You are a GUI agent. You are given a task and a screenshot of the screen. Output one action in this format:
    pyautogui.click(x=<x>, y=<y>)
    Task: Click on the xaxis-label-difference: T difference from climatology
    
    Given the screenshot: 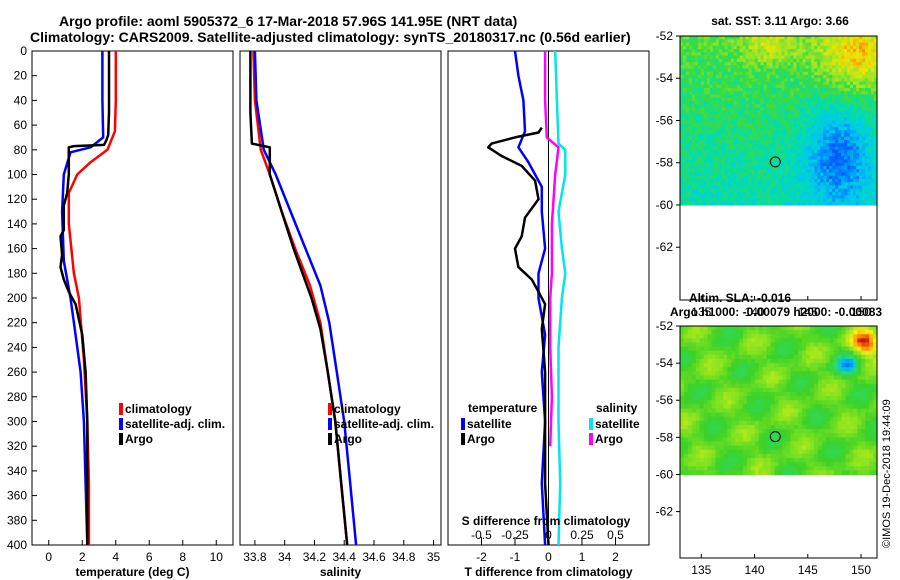 What is the action you would take?
    pyautogui.click(x=548, y=572)
    